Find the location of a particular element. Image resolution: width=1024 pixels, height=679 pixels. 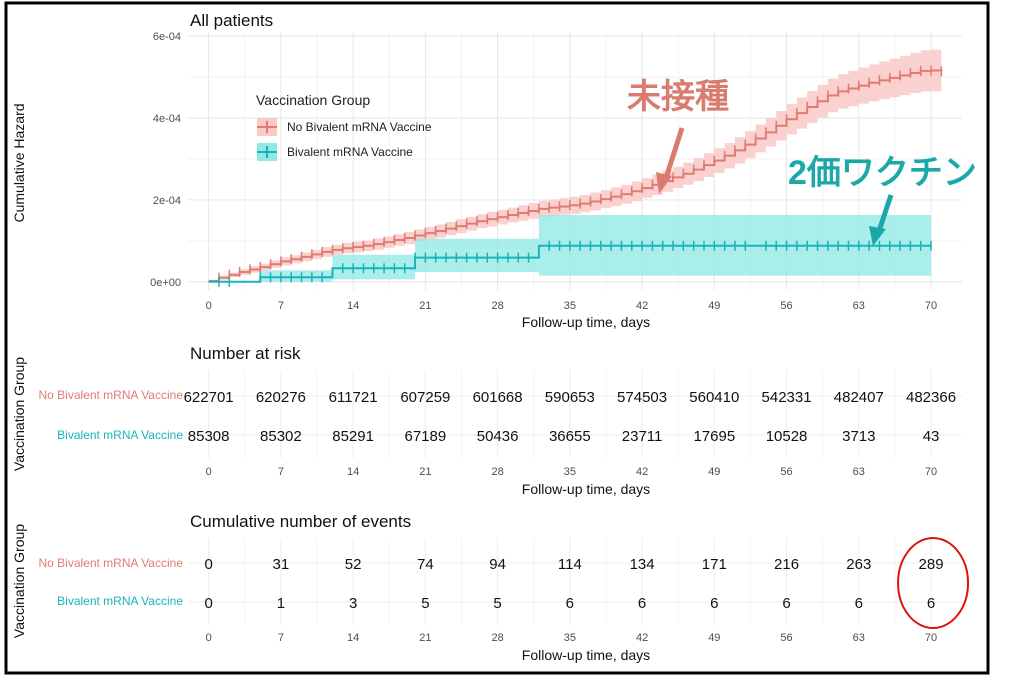

events-table-title: Cumulative number of events is located at coordinates (300, 521).